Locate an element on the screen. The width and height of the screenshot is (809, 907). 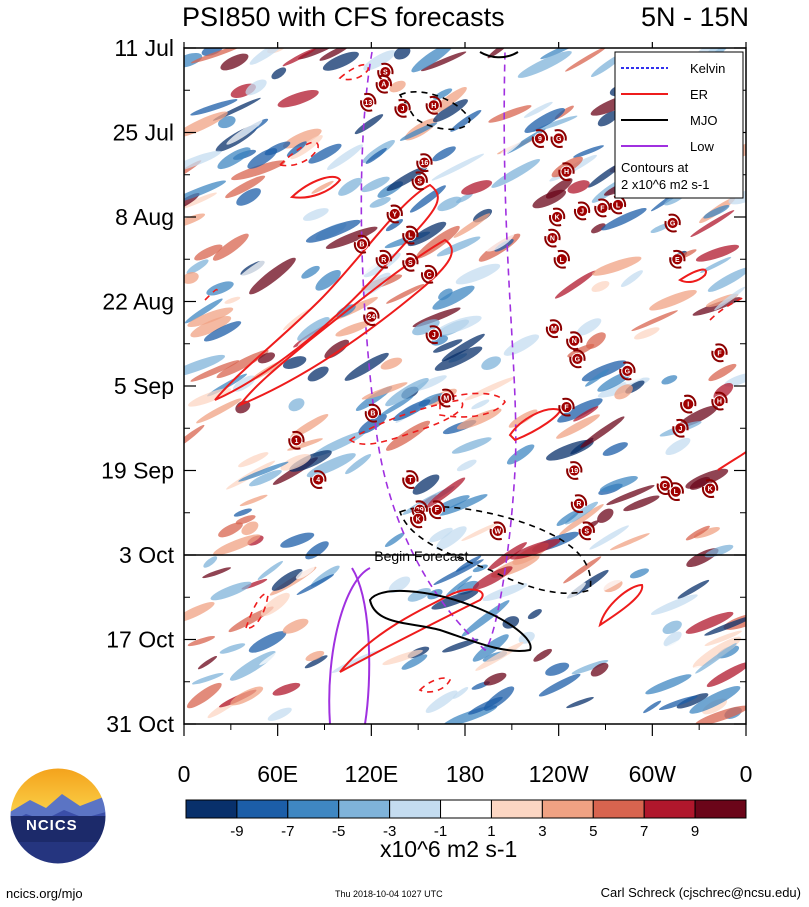
legend-box is located at coordinates (679, 125).